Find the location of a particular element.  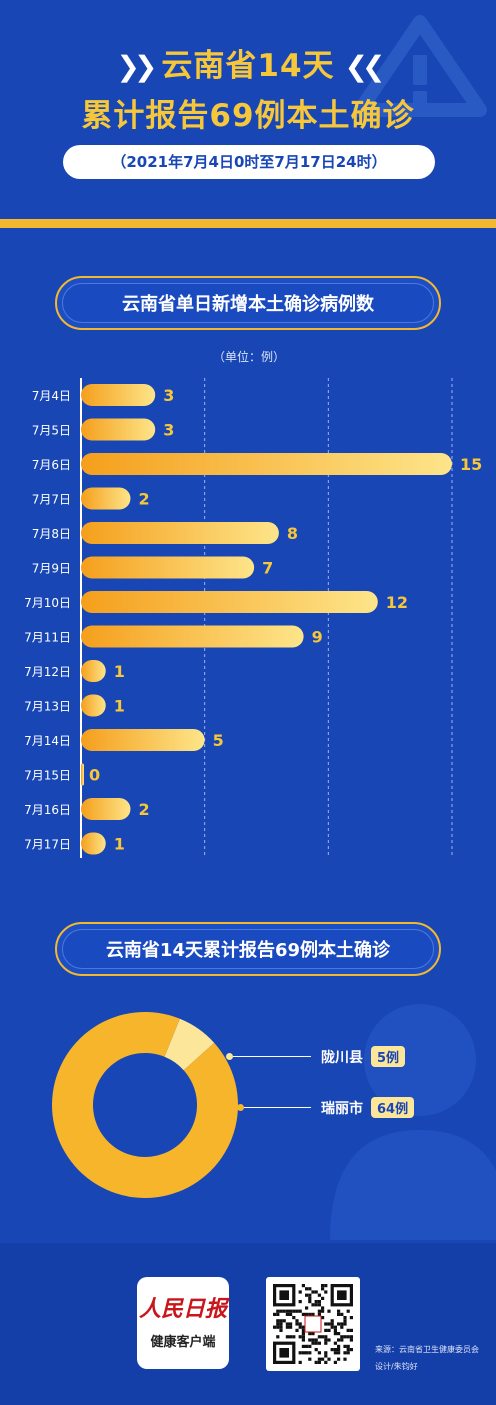

legend-dot-ruili is located at coordinates (240, 1107).